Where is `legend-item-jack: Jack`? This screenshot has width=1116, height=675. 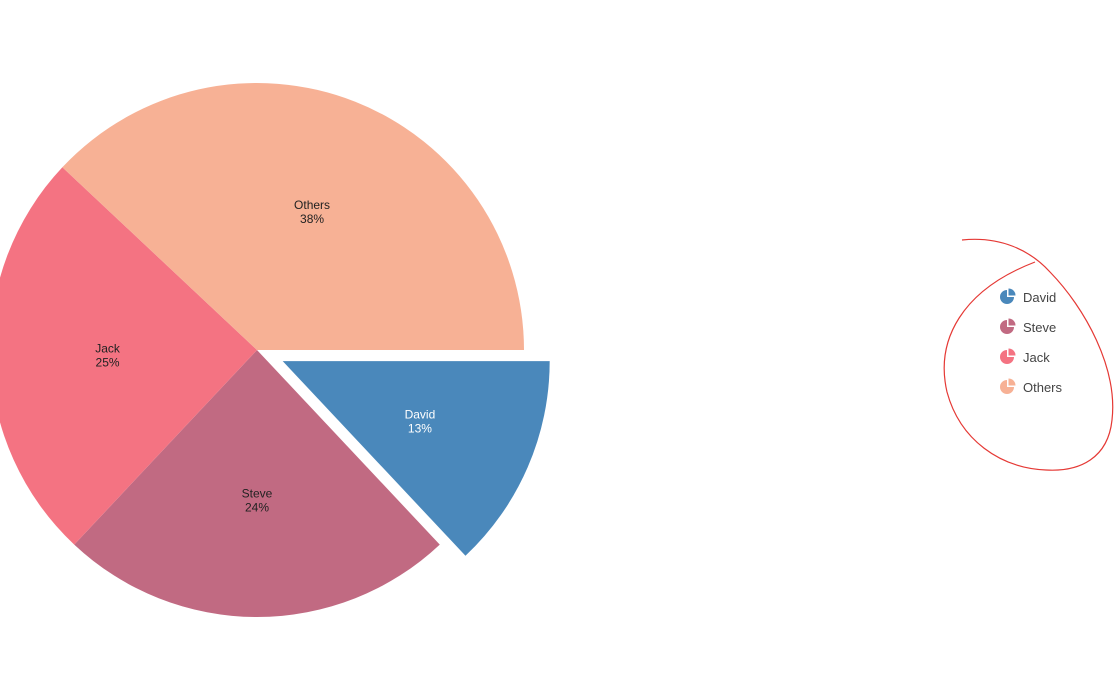
legend-item-jack: Jack is located at coordinates (1025, 357).